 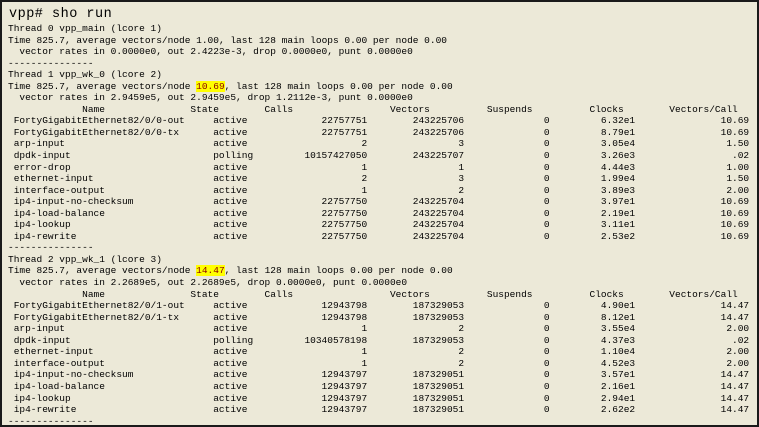 I want to click on table-row: error-drop active 1 1 0 4.44e3 1.00, so click(x=379, y=167).